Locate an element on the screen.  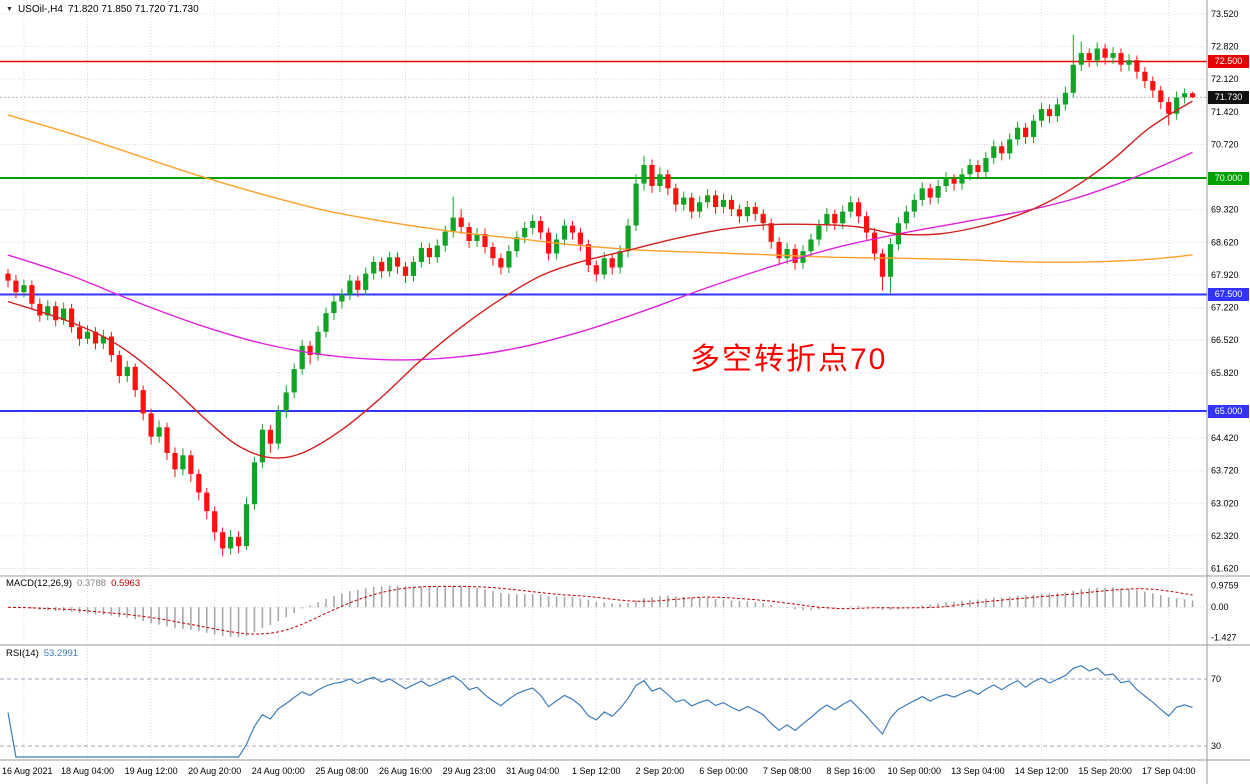
macd-histogram is located at coordinates (604, 611).